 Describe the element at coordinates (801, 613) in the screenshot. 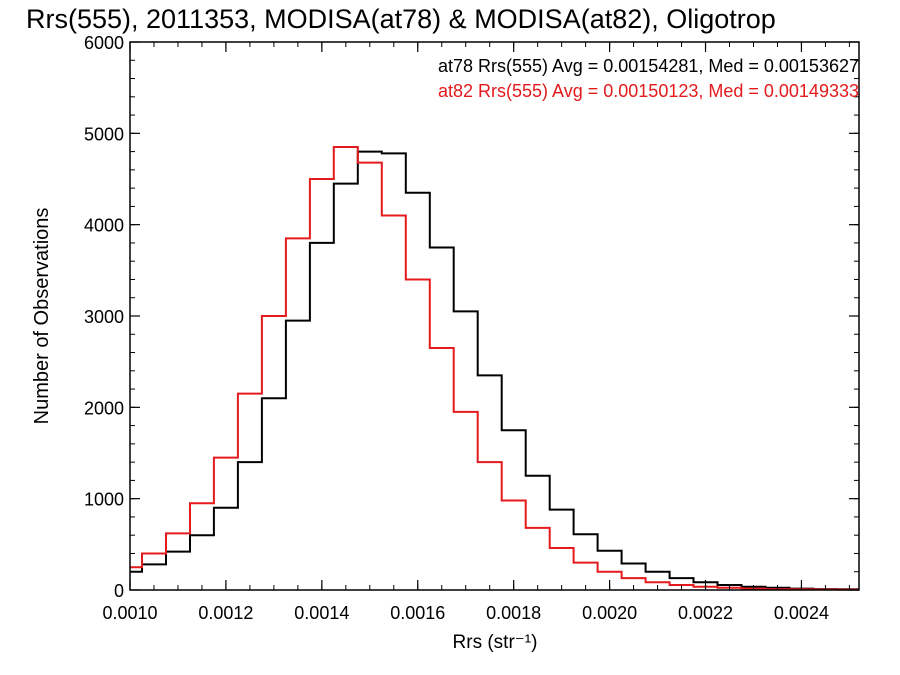

I see `x-tick-label: 0.0024` at that location.